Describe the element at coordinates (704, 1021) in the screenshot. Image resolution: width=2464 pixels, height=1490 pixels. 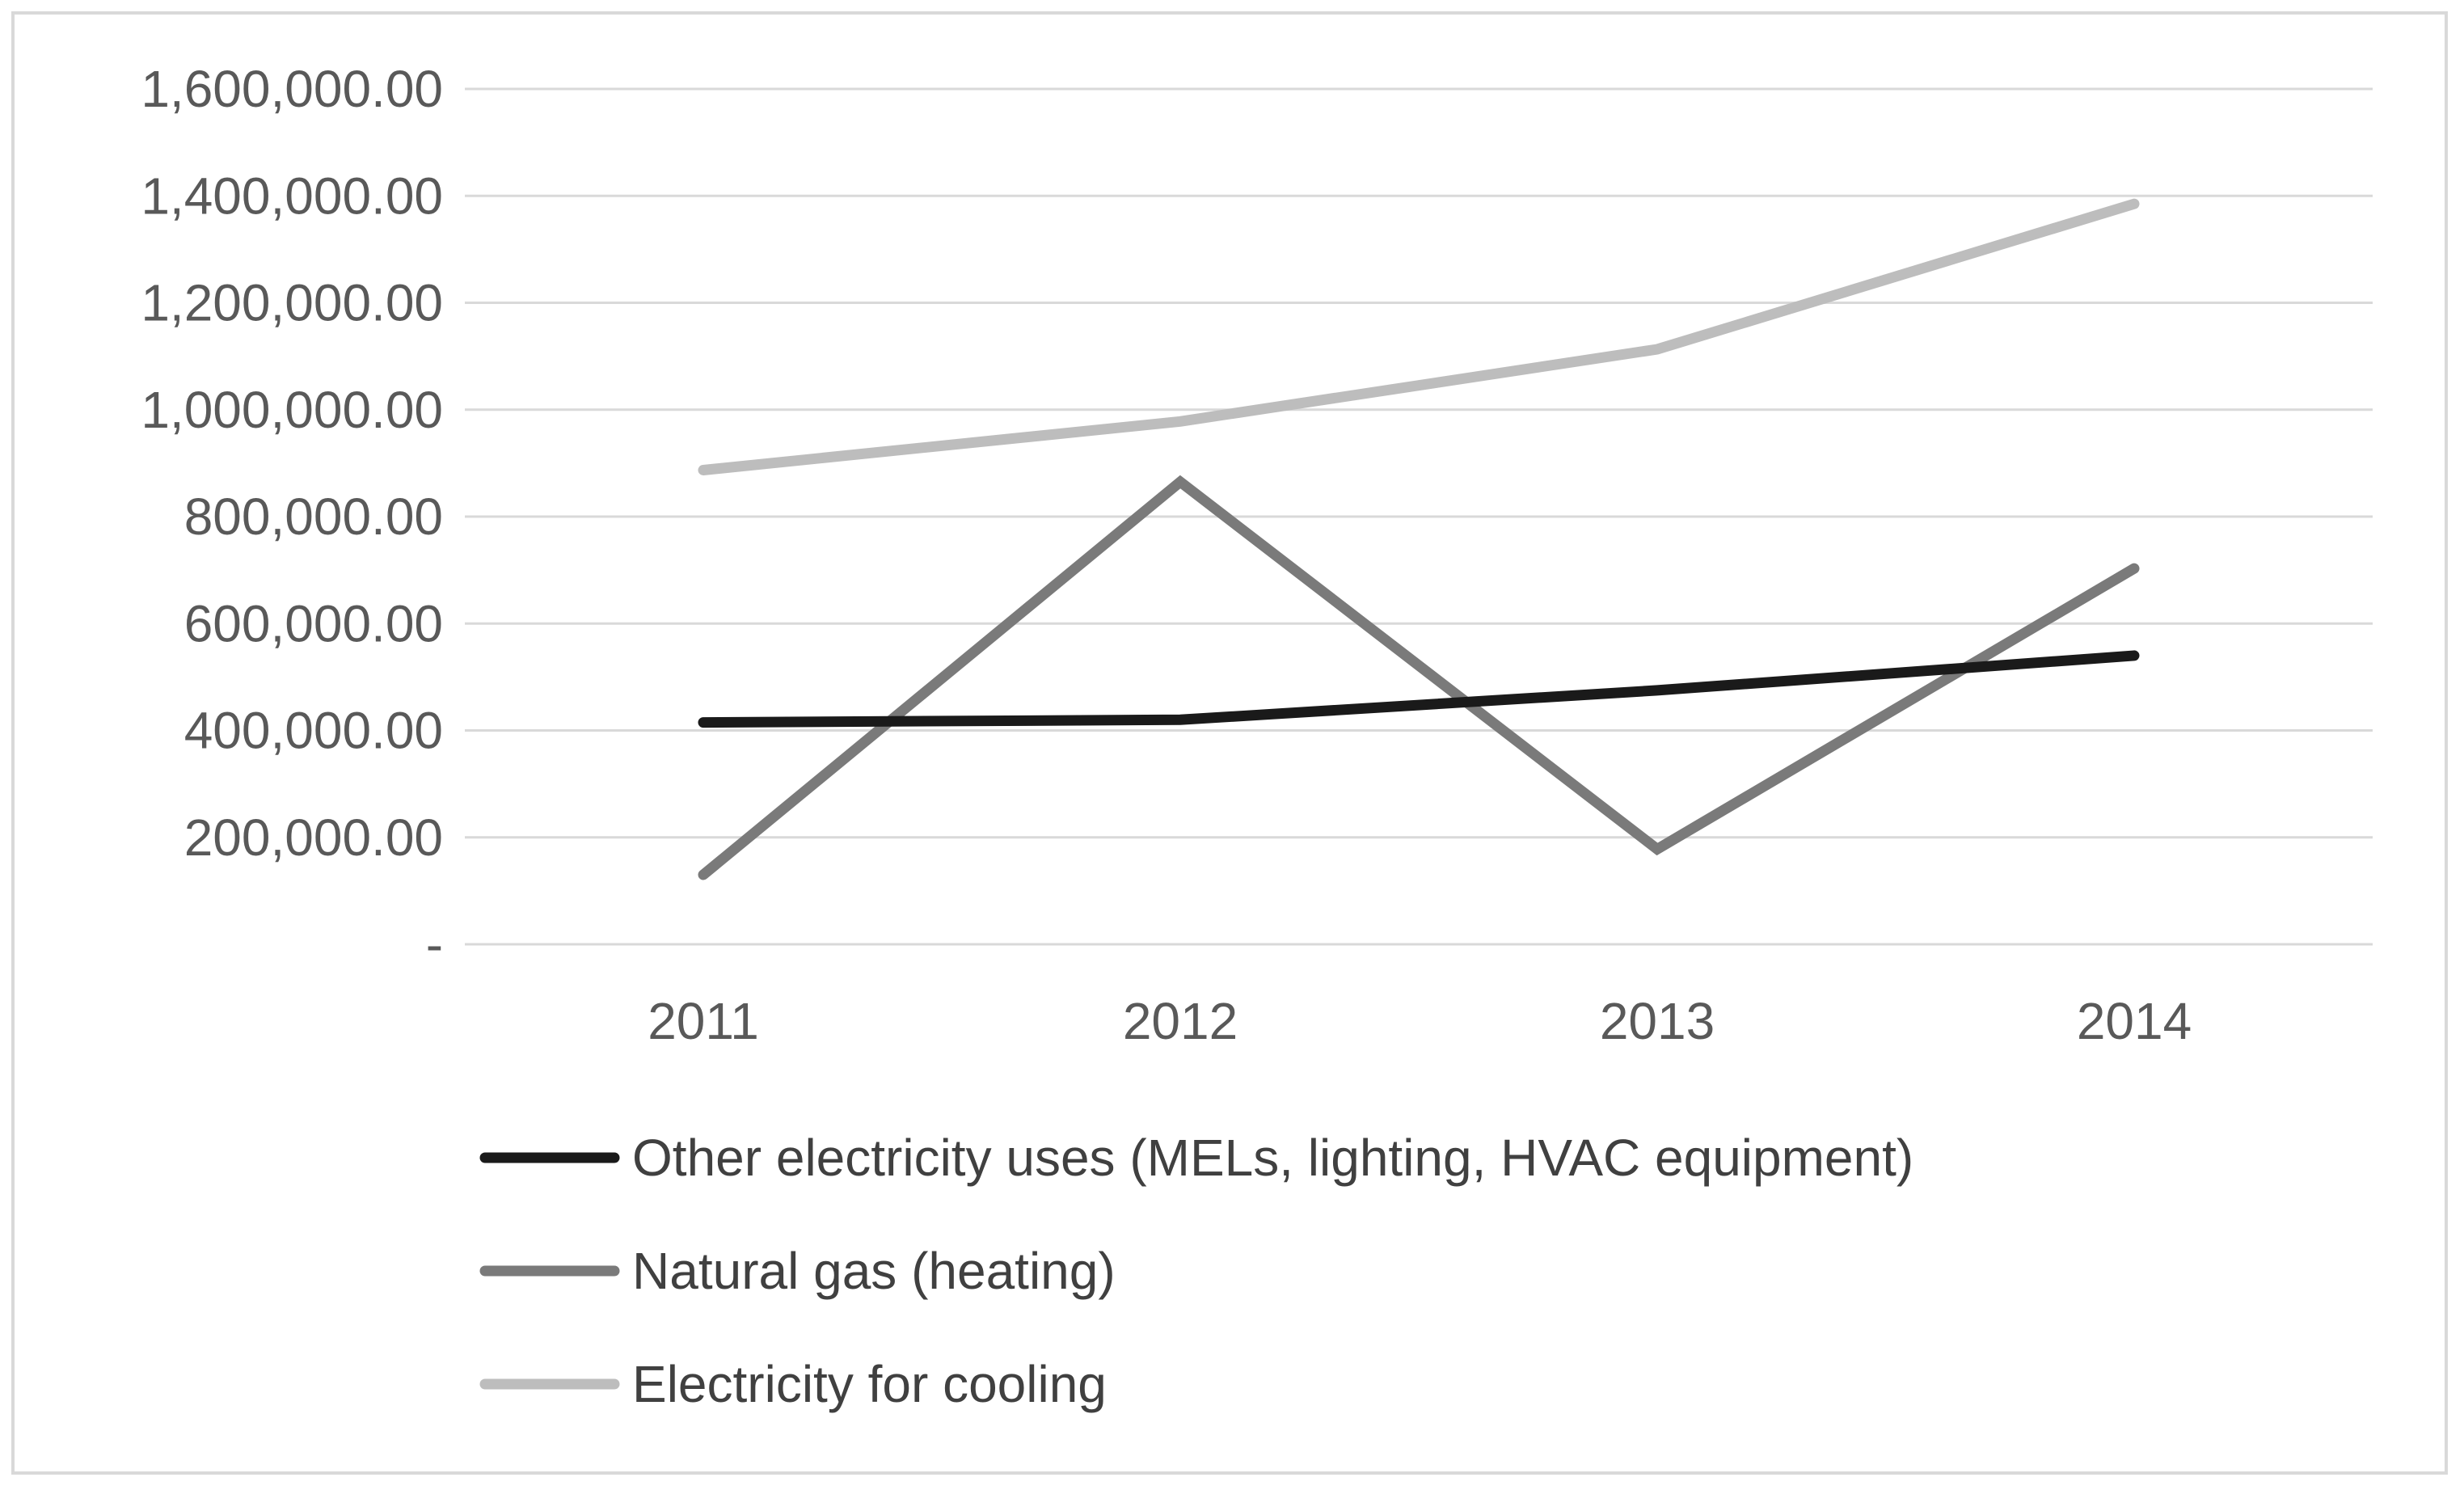
I see `x-tick-label: 2011` at that location.